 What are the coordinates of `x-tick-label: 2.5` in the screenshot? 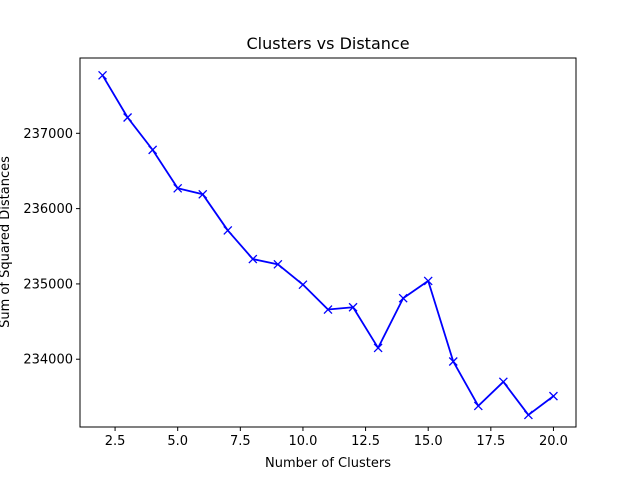 It's located at (115, 441).